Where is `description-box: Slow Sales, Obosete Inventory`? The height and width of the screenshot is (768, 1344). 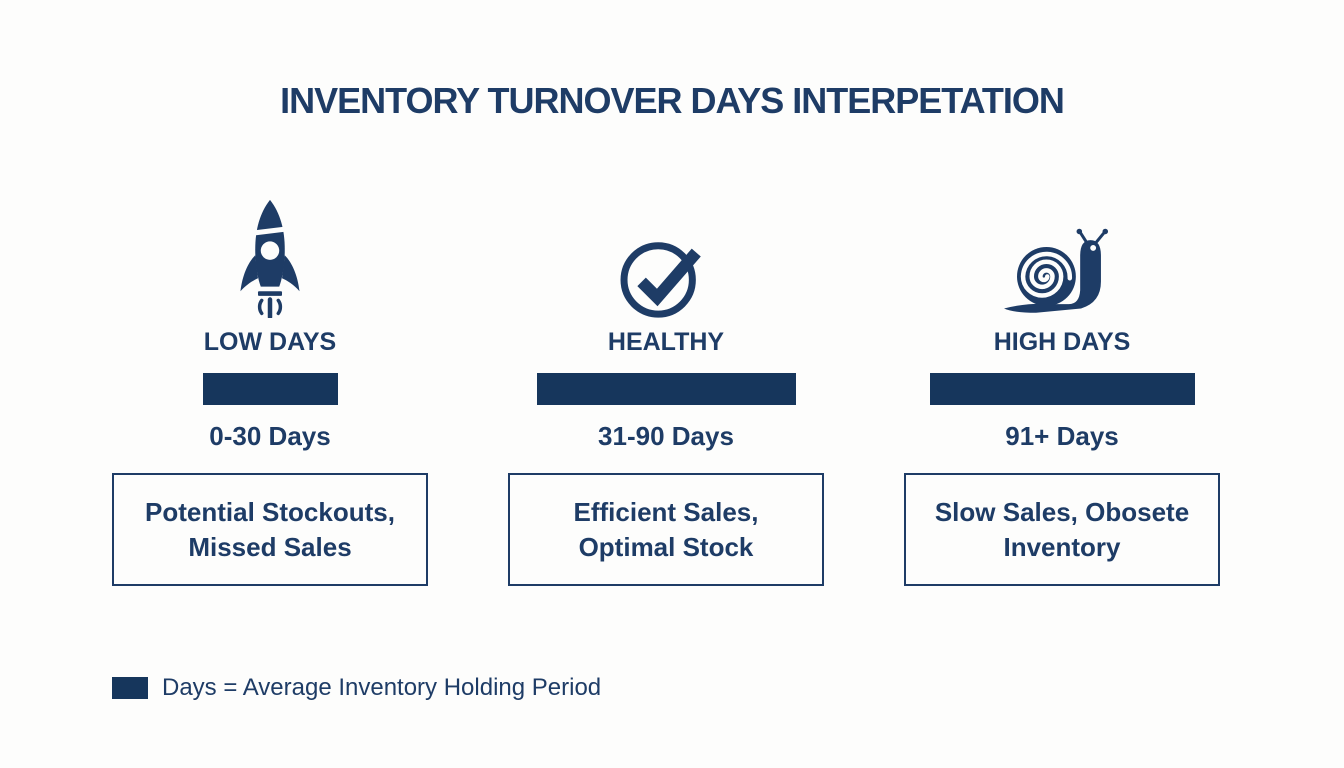 description-box: Slow Sales, Obosete Inventory is located at coordinates (1062, 529).